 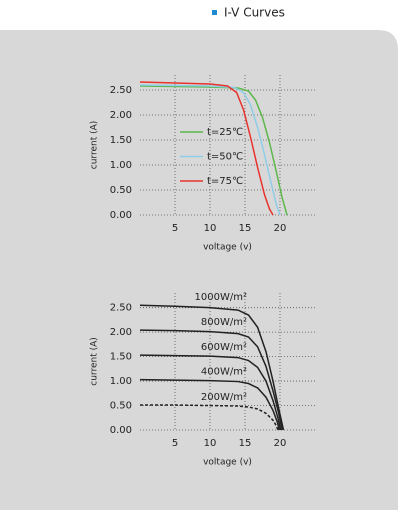 What do you see at coordinates (225, 181) in the screenshot?
I see `legend-label: t=75℃` at bounding box center [225, 181].